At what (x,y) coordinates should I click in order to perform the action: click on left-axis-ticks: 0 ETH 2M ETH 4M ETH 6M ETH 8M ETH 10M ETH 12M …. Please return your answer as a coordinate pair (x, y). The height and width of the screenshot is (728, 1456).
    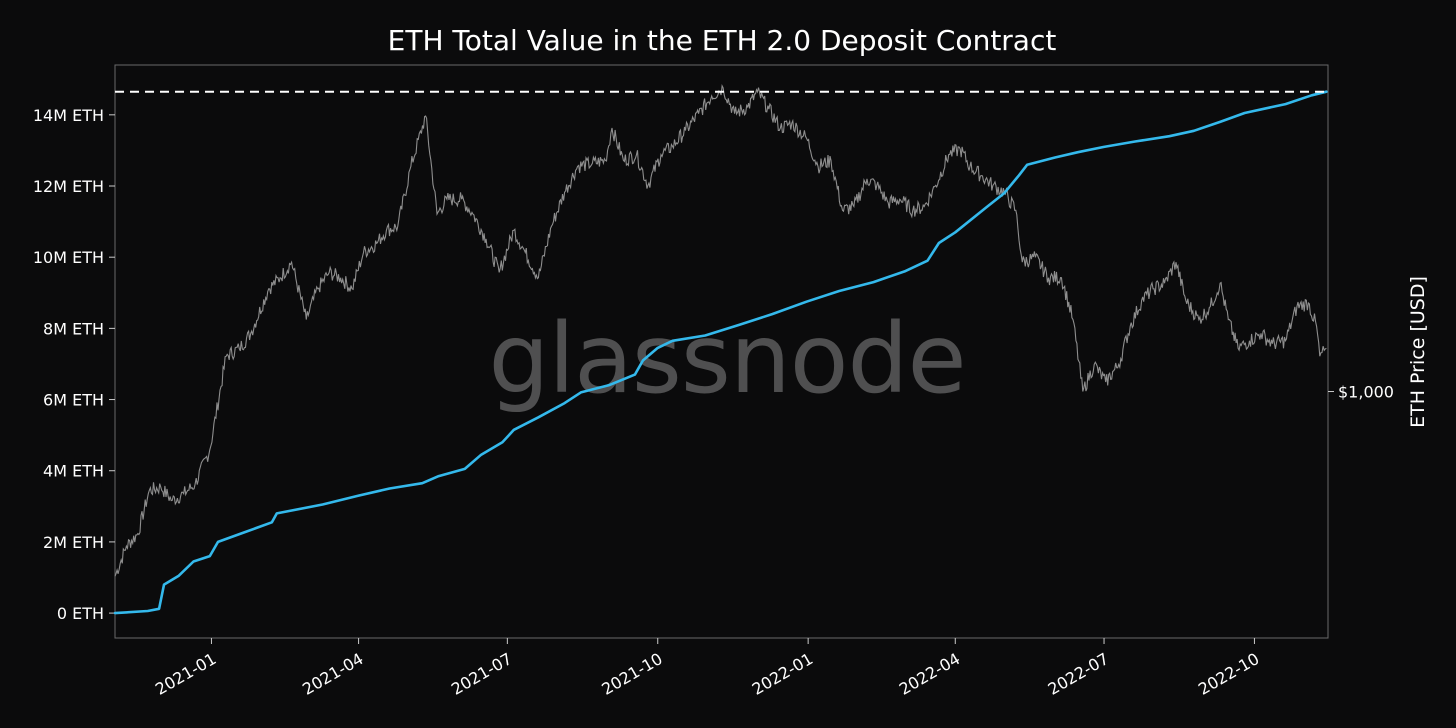
    Looking at the image, I should click on (74, 364).